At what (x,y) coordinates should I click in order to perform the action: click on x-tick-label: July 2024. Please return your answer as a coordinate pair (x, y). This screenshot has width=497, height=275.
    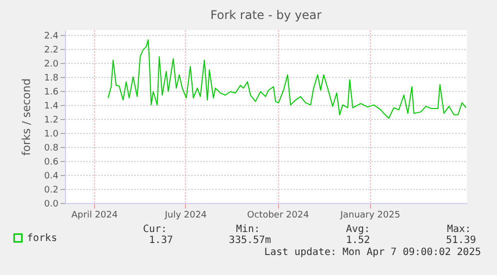
    Looking at the image, I should click on (186, 215).